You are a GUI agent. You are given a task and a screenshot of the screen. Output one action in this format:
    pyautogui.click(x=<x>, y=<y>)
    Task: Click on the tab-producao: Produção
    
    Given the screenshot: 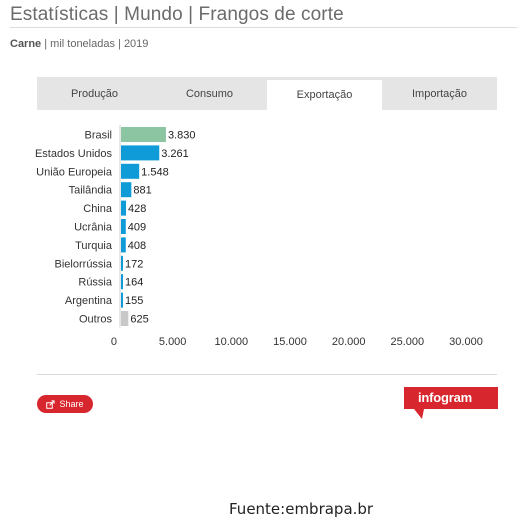 What is the action you would take?
    pyautogui.click(x=94, y=93)
    